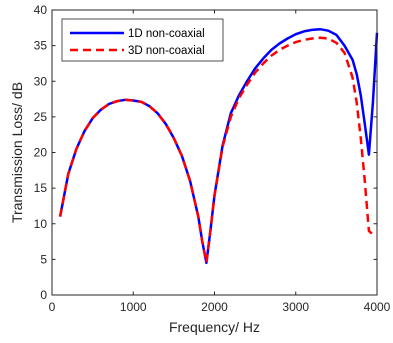 The width and height of the screenshot is (393, 343). I want to click on y-tick-label: 25, so click(41, 117).